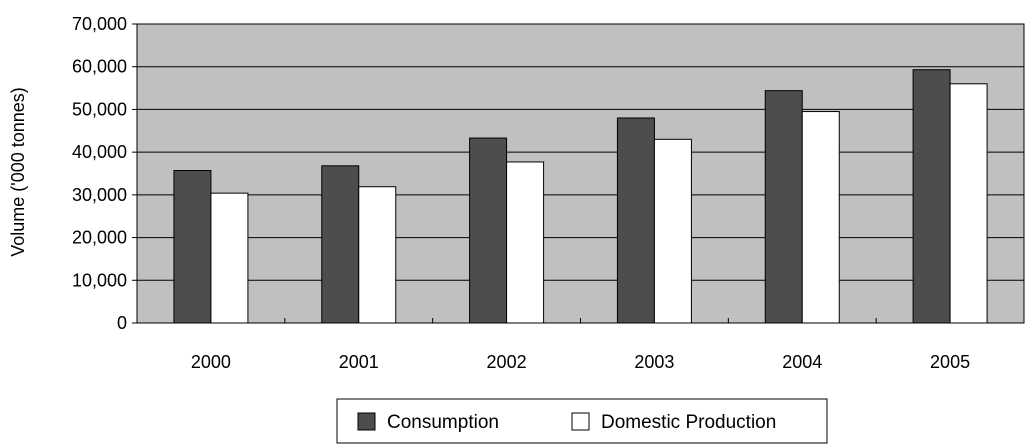  I want to click on bar-domestic-production-2001, so click(377, 255).